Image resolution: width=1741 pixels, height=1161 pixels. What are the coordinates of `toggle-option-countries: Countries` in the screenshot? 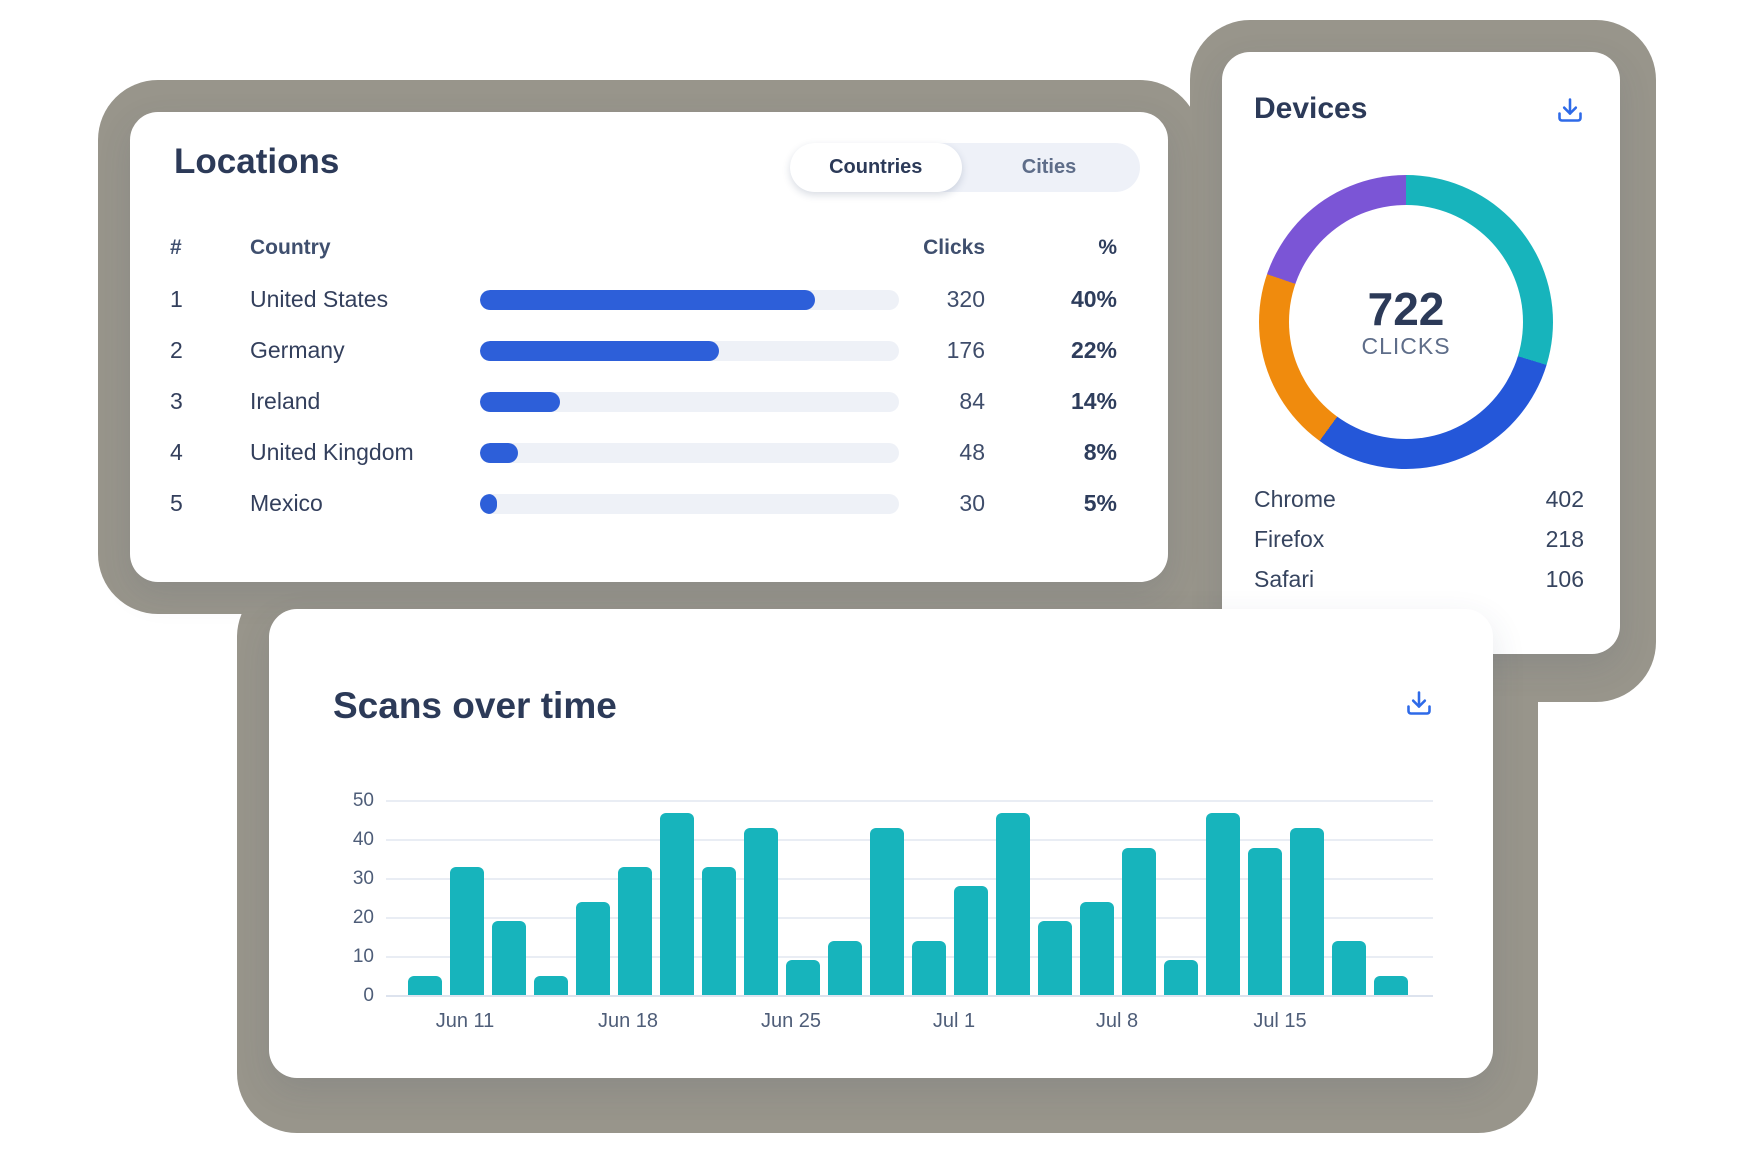 It's located at (876, 167).